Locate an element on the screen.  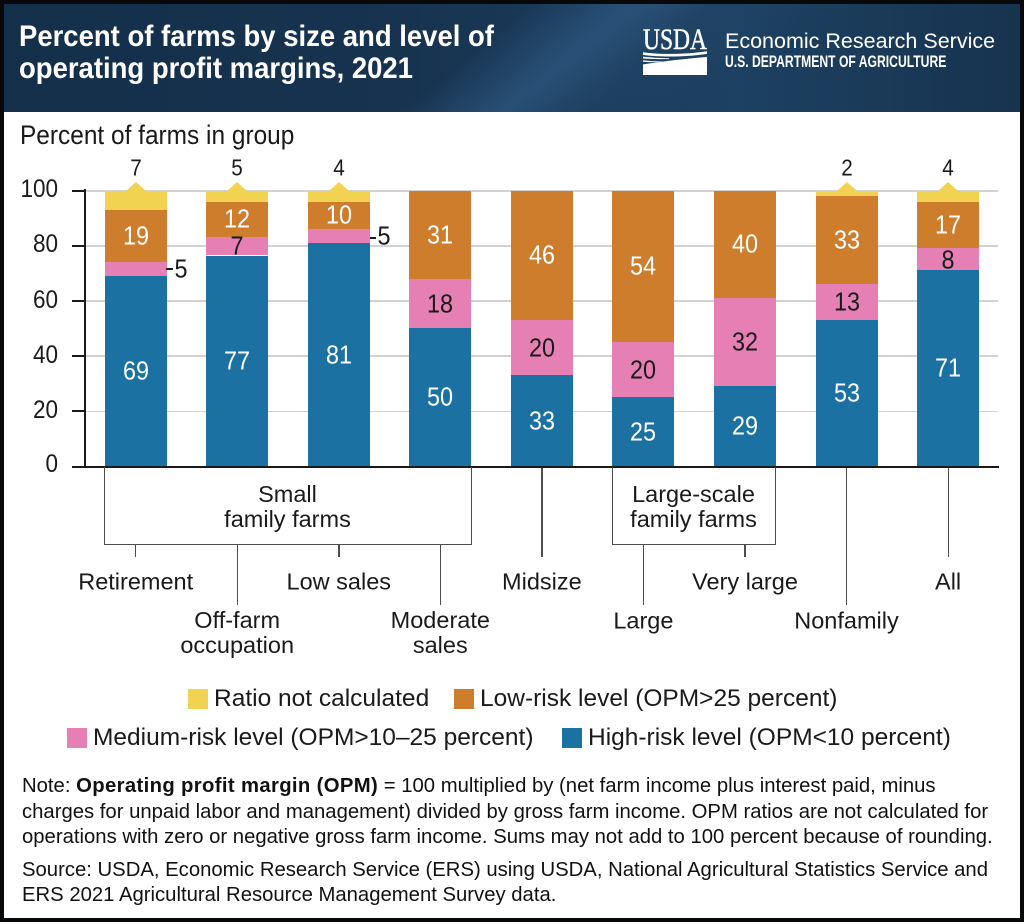
svg-text: USDA is located at coordinates (675, 40).